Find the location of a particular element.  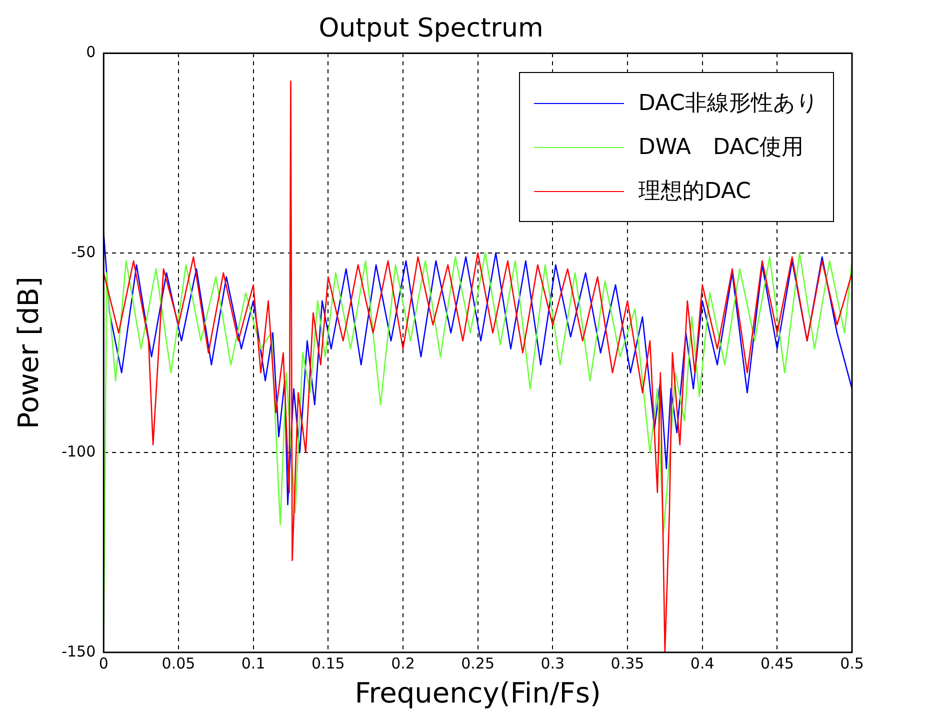

x-tick-label: 0.15 is located at coordinates (328, 663).